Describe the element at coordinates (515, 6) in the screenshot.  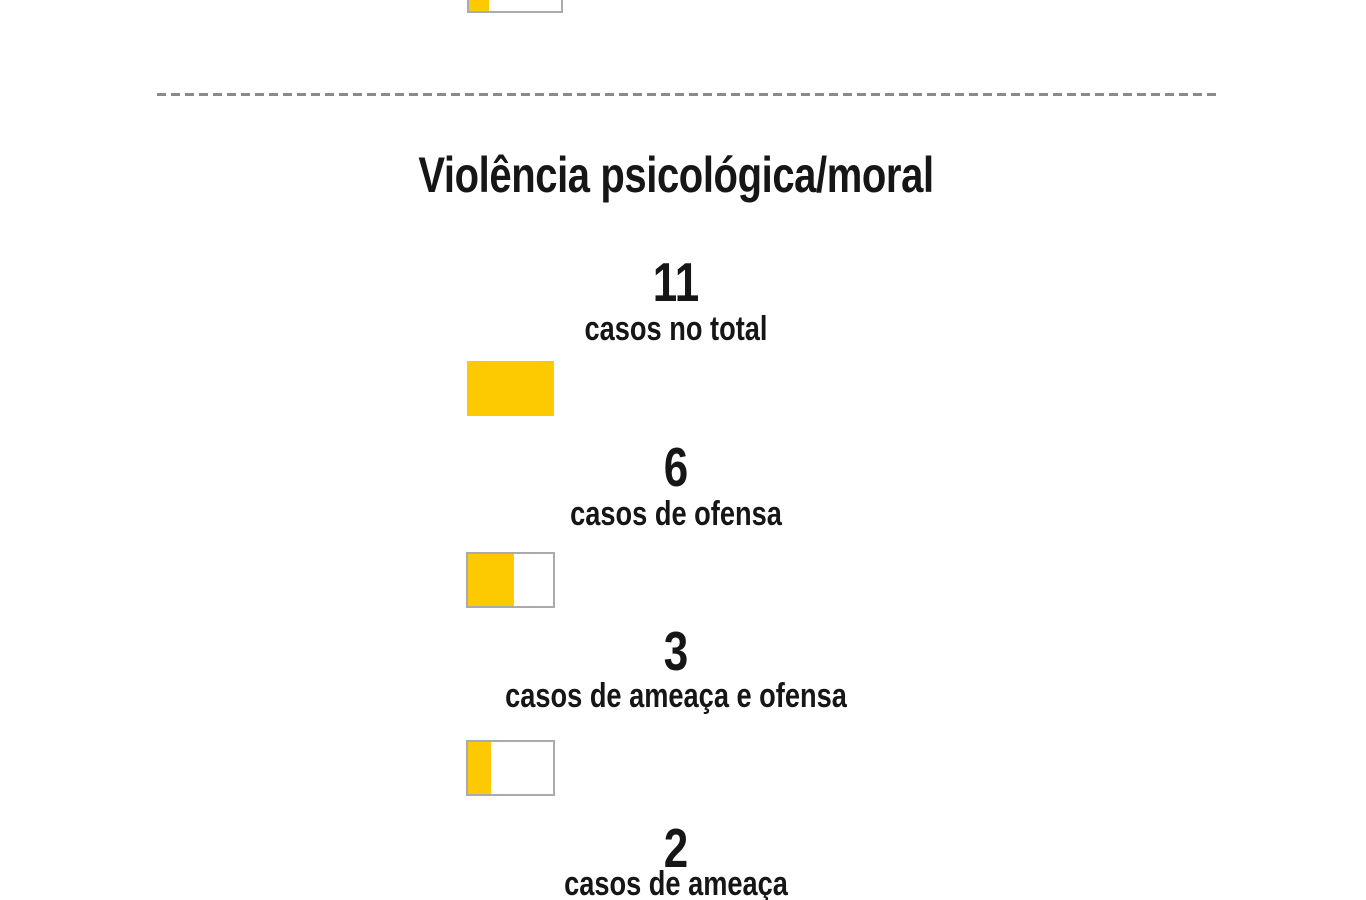
I see `previous-section-bar` at that location.